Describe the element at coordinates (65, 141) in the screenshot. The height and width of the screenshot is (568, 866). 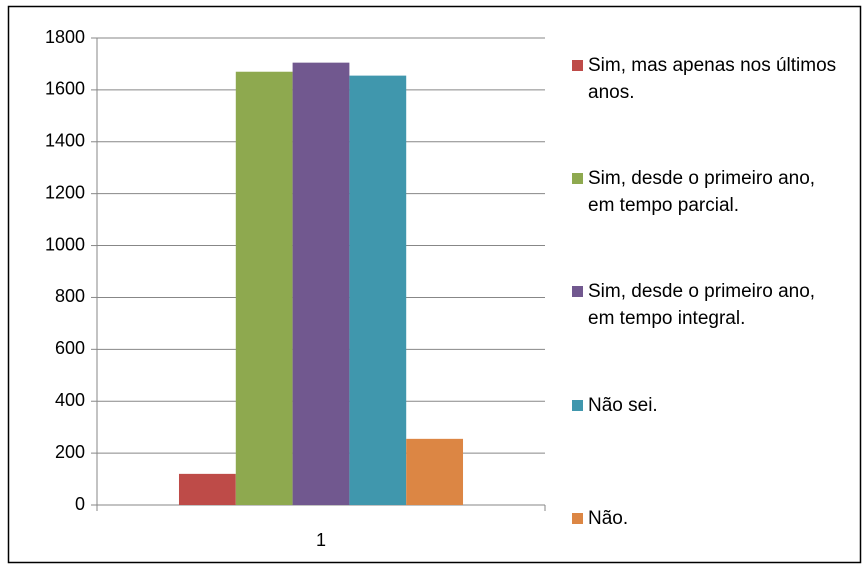
I see `y-tick-label: 1400` at that location.